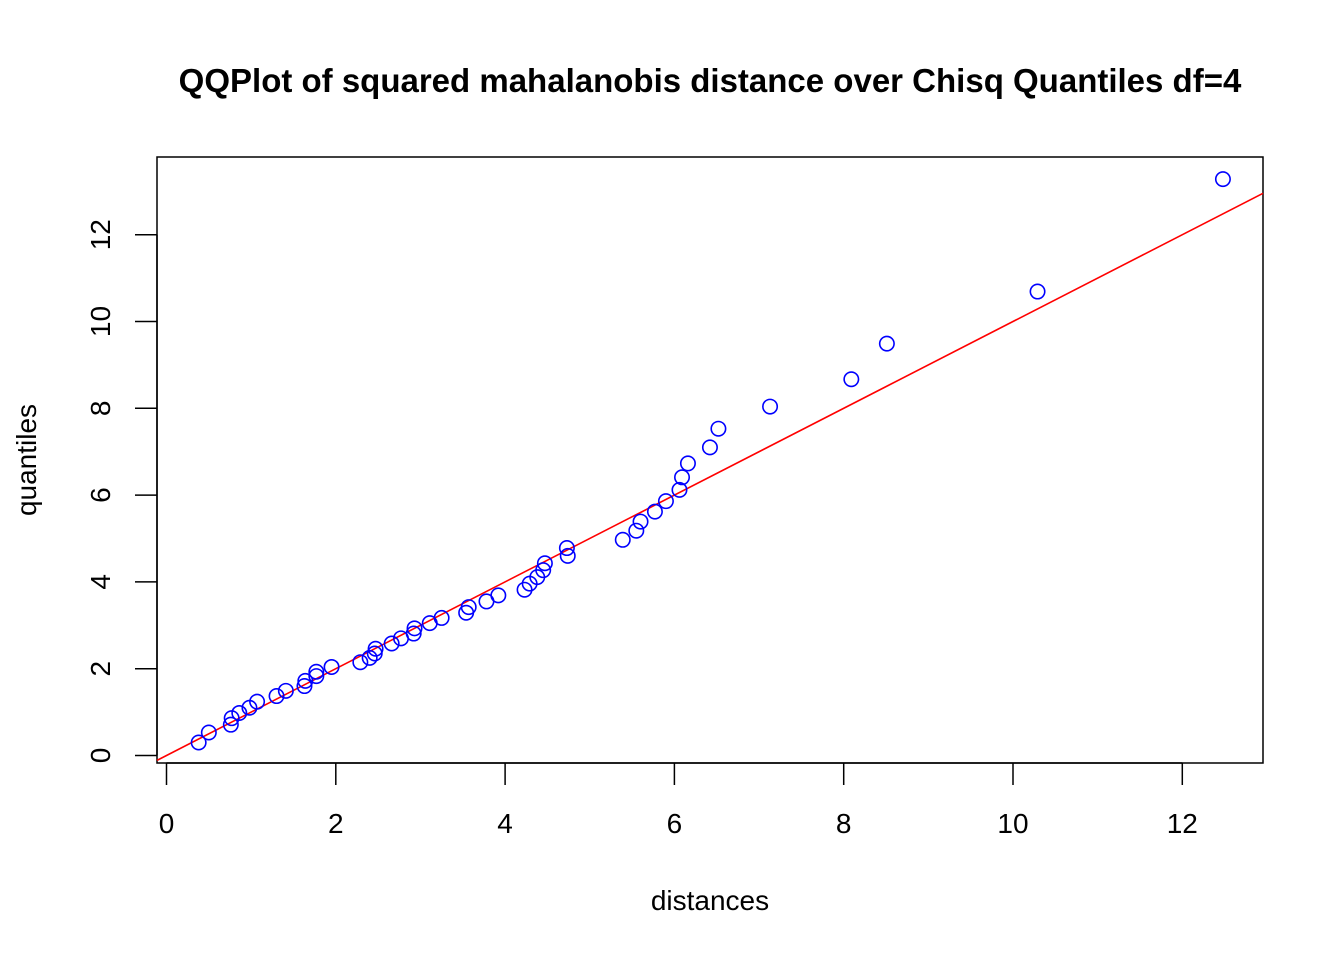 The image size is (1344, 960). Describe the element at coordinates (100, 669) in the screenshot. I see `y-tick-label: 2` at that location.